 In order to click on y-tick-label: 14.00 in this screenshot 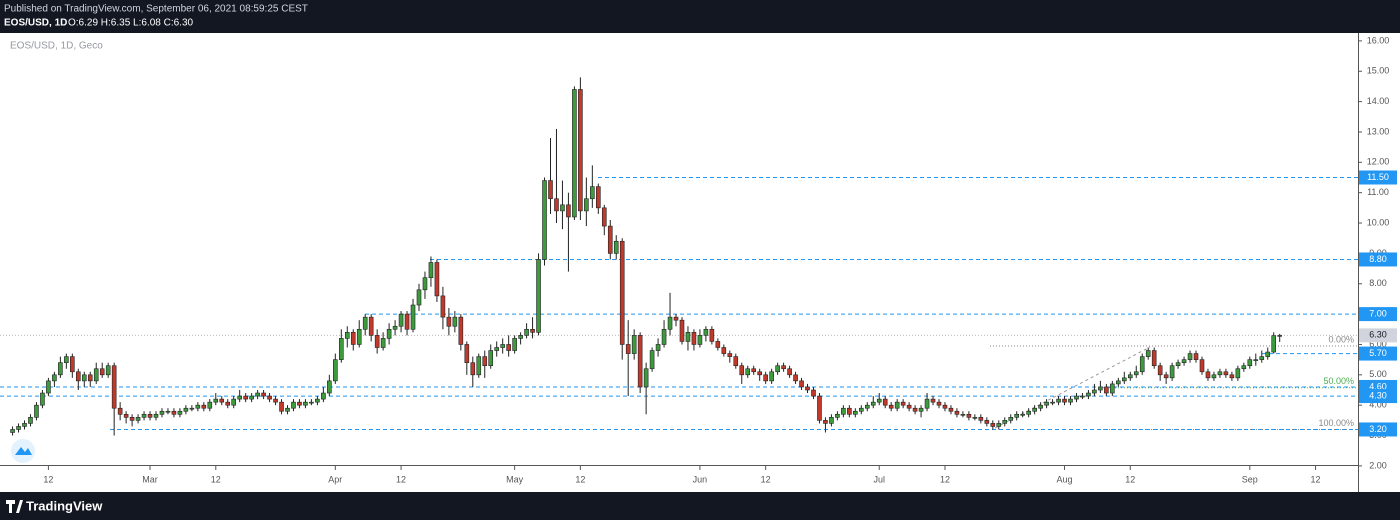, I will do `click(1378, 101)`.